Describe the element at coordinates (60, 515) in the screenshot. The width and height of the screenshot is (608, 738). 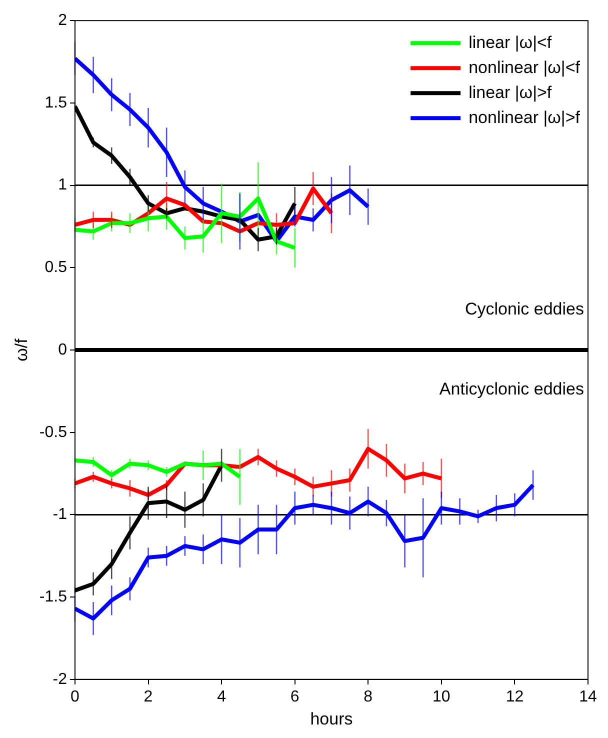
I see `y-tick-label: -1` at that location.